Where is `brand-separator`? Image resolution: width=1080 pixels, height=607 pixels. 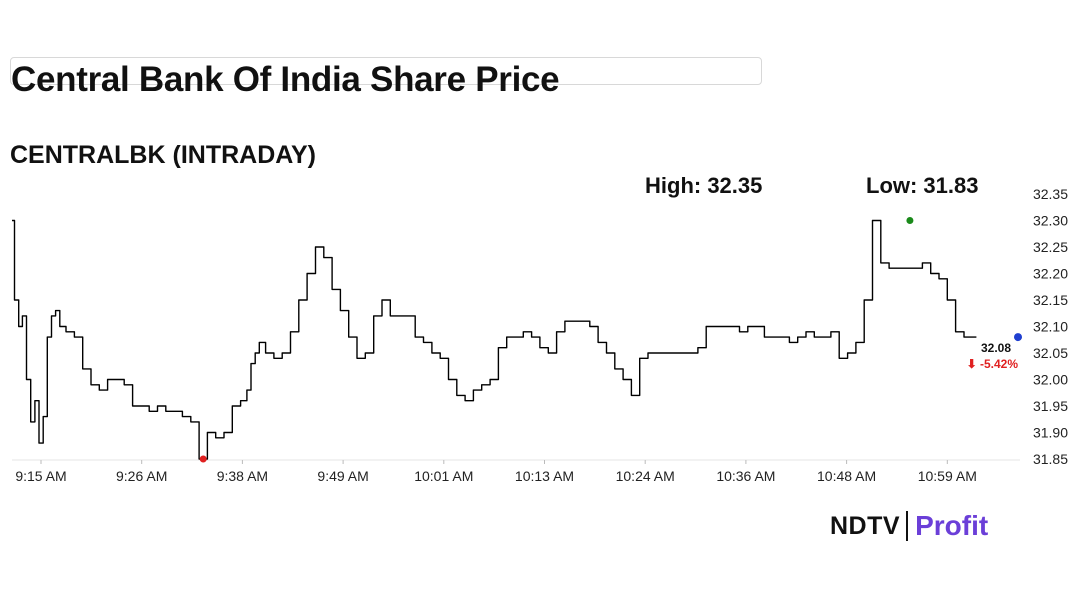
brand-separator is located at coordinates (907, 526).